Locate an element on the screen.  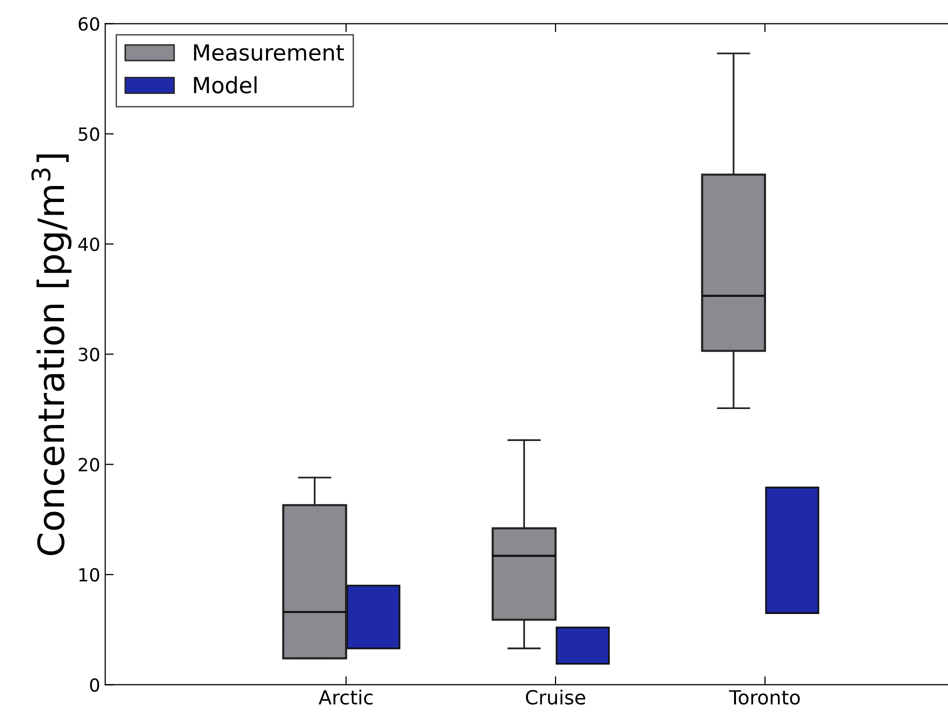
y-tick-label: 10 is located at coordinates (89, 575).